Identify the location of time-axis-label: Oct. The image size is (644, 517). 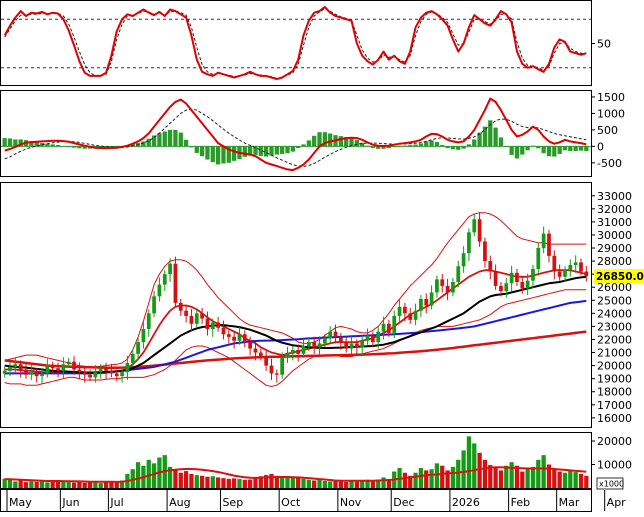
(291, 502).